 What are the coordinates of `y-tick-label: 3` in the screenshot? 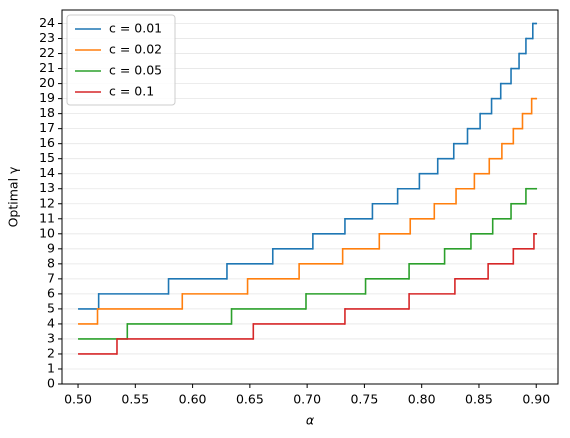 It's located at (51, 337).